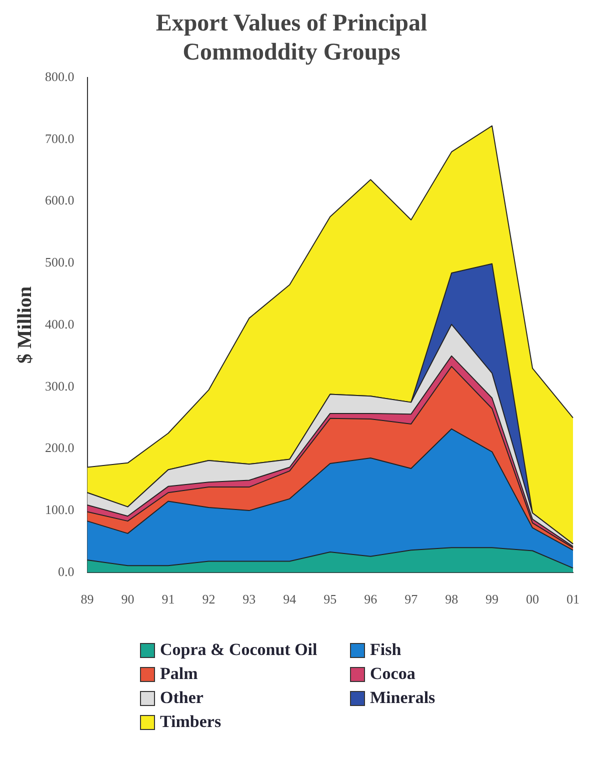 The width and height of the screenshot is (603, 764). What do you see at coordinates (209, 599) in the screenshot?
I see `x-tick-label: 92` at bounding box center [209, 599].